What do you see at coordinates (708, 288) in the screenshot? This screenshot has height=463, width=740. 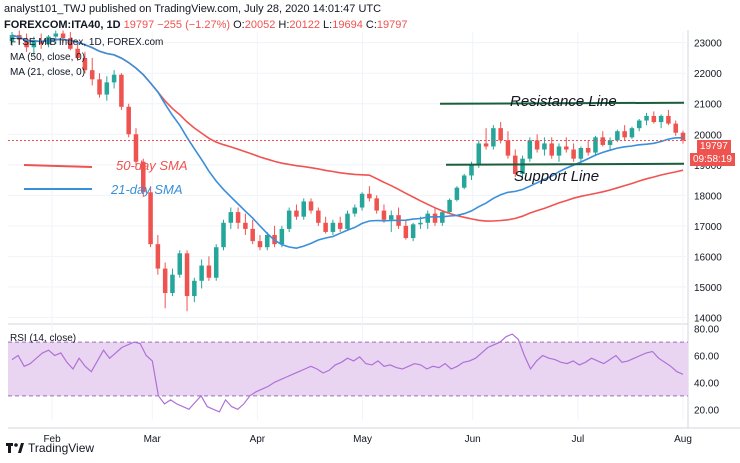 I see `price-tick-label: 15000` at bounding box center [708, 288].